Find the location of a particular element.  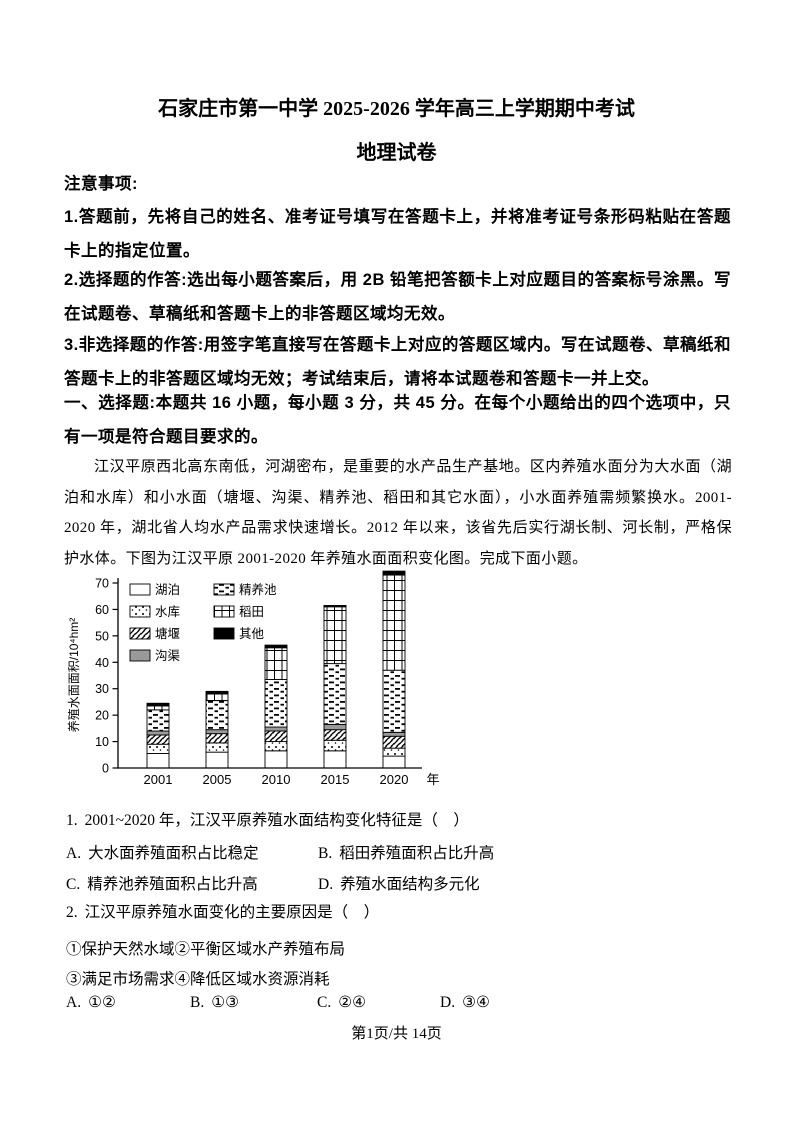

bar-segment-2020-精养池 is located at coordinates (394, 701).